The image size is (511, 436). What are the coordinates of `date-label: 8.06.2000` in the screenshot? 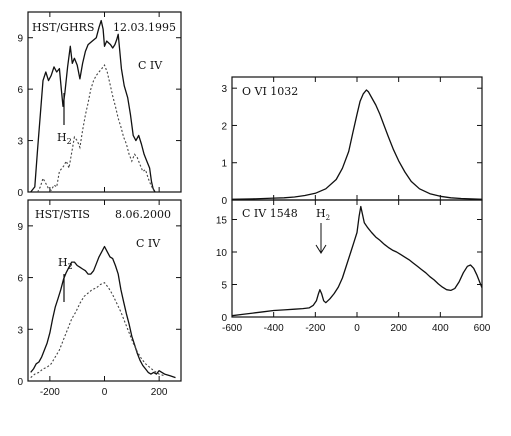 It's located at (143, 214).